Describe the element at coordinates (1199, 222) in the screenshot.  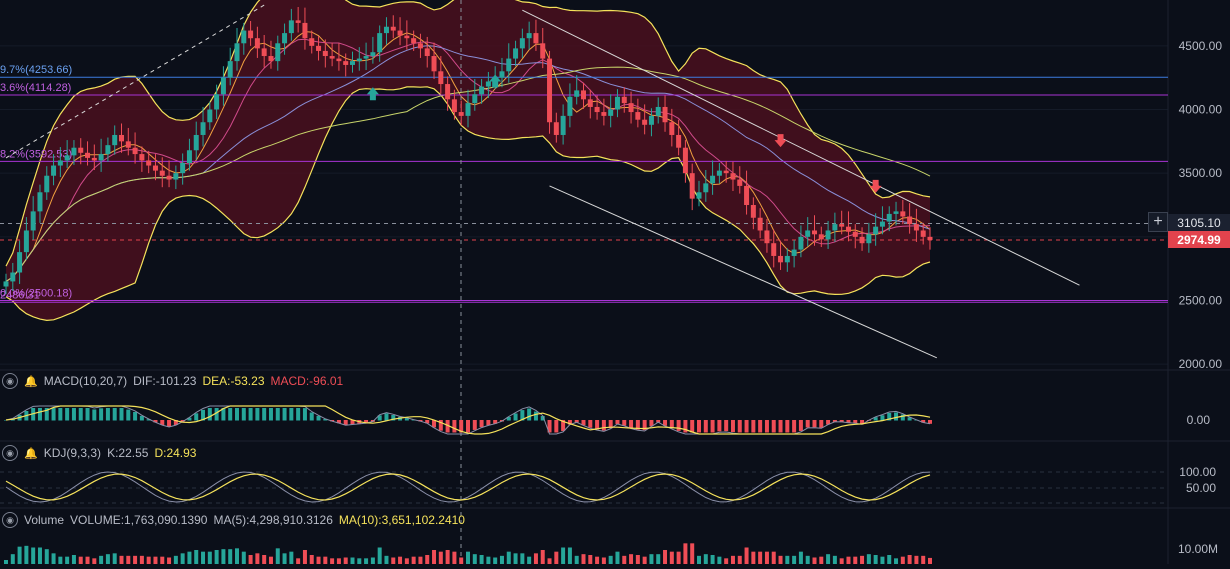
I see `crosshair-price-tag: 3105.10` at that location.